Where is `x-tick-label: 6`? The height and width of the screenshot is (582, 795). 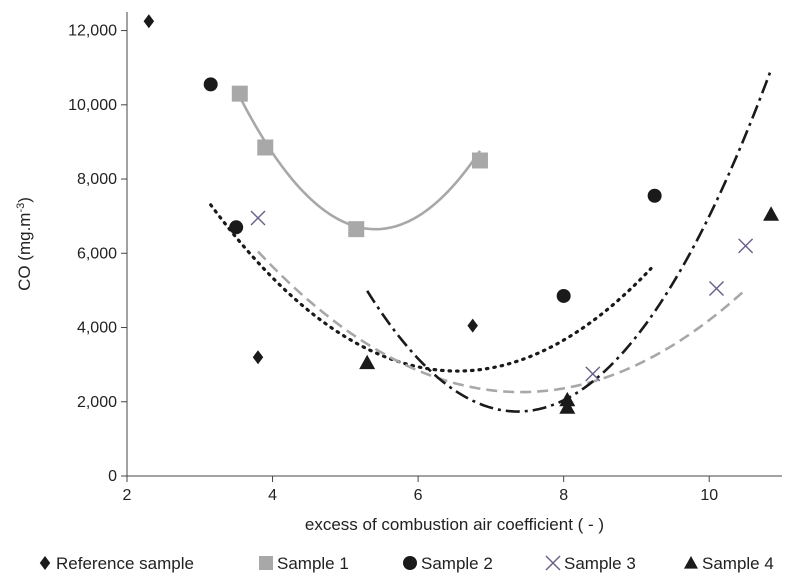
x-tick-label: 6 is located at coordinates (418, 495).